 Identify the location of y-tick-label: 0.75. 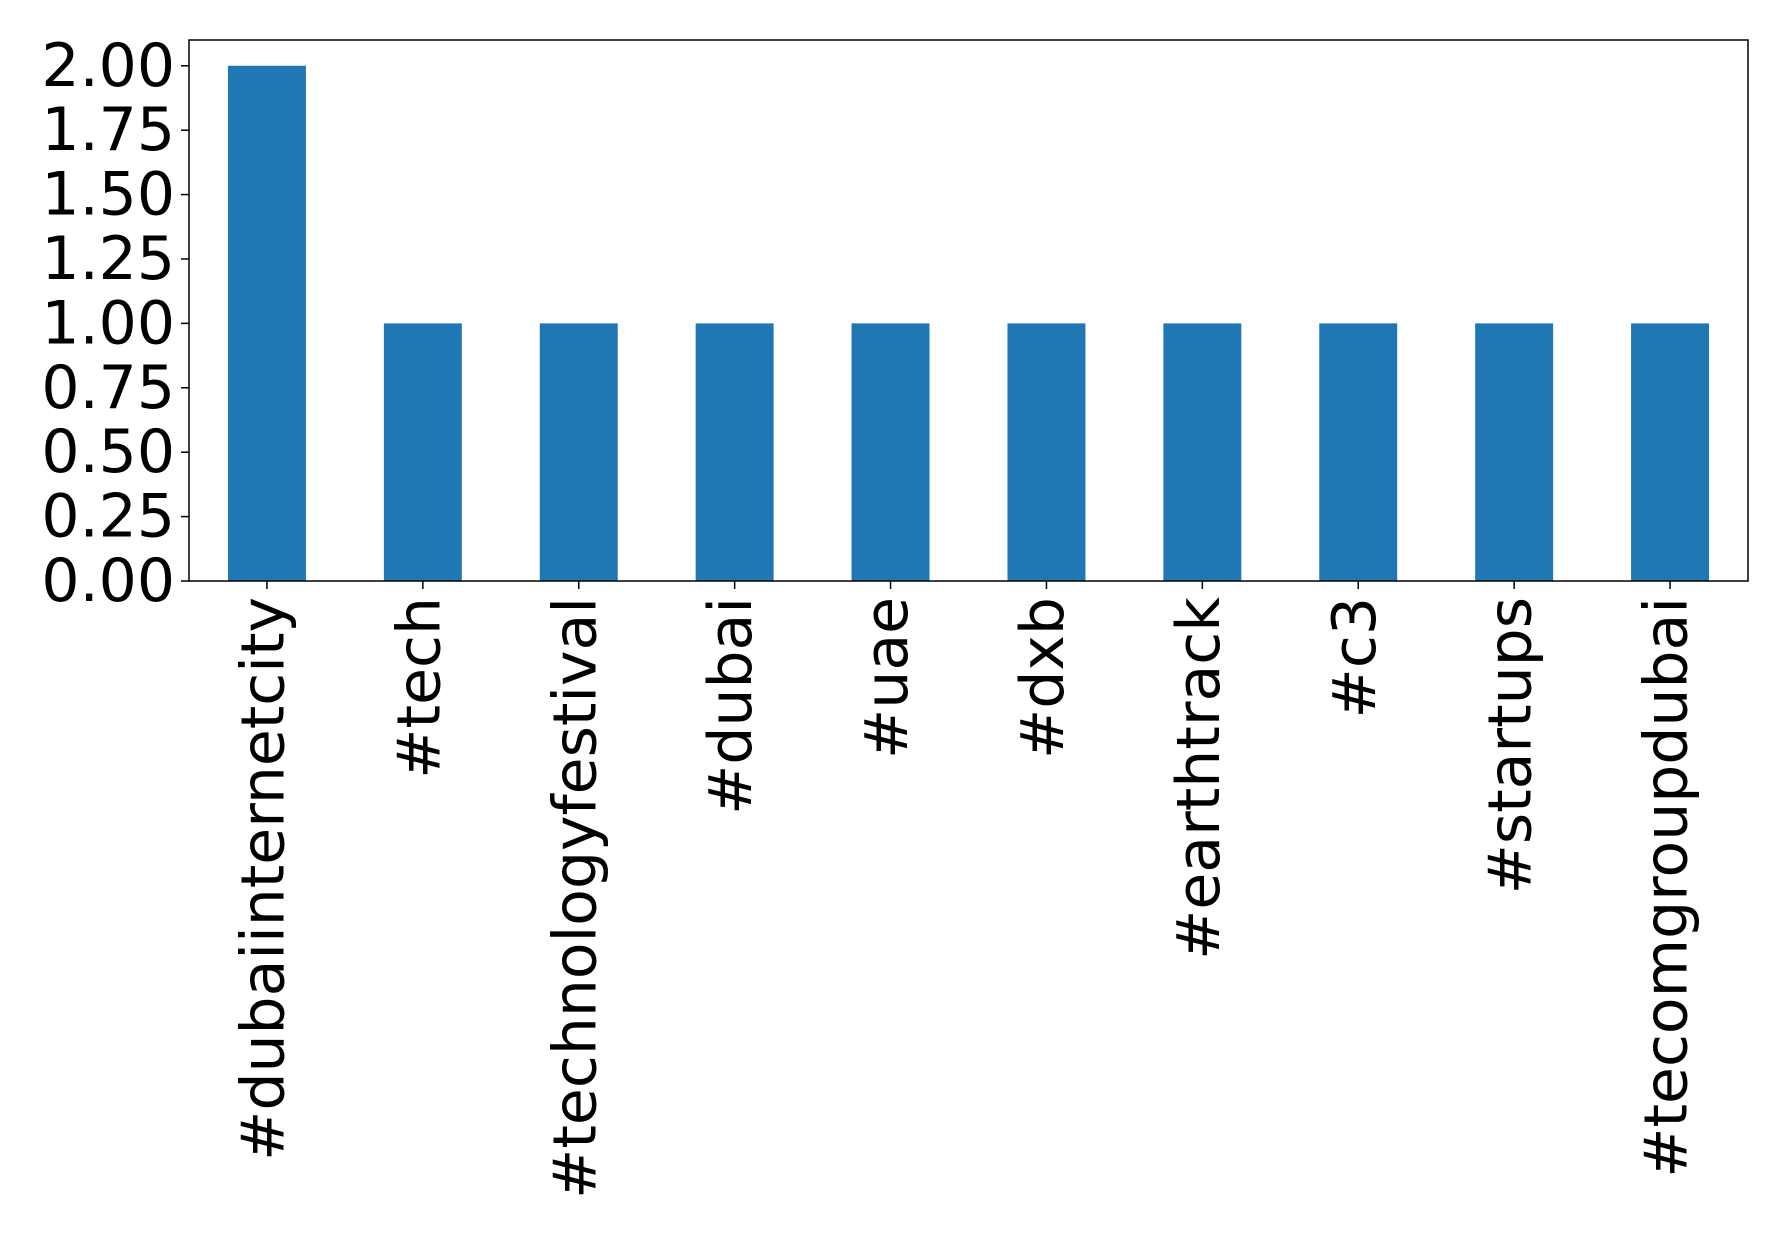
(108, 388).